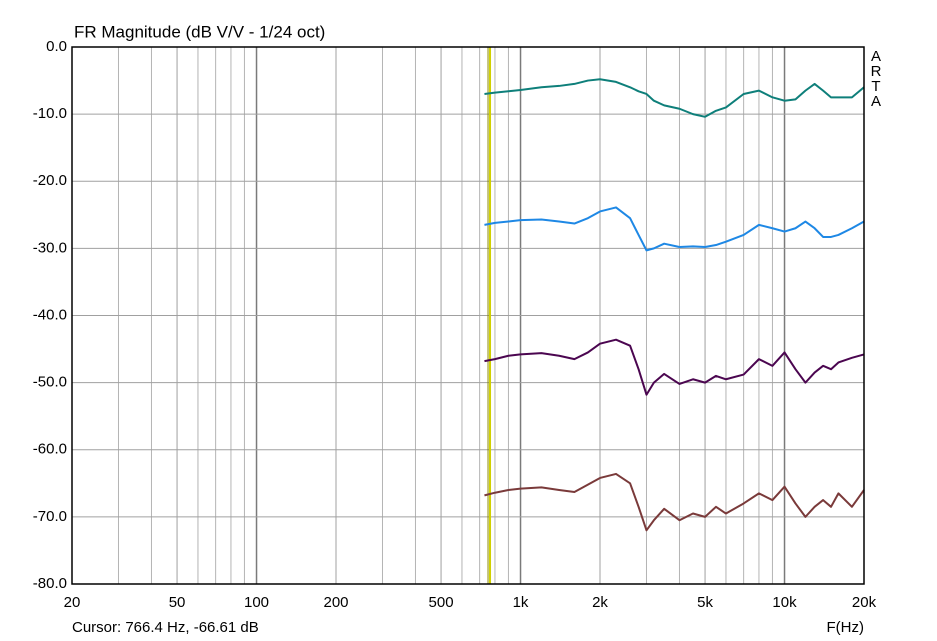 This screenshot has width=937, height=641. What do you see at coordinates (784, 602) in the screenshot?
I see `x-tick-label: 10k` at bounding box center [784, 602].